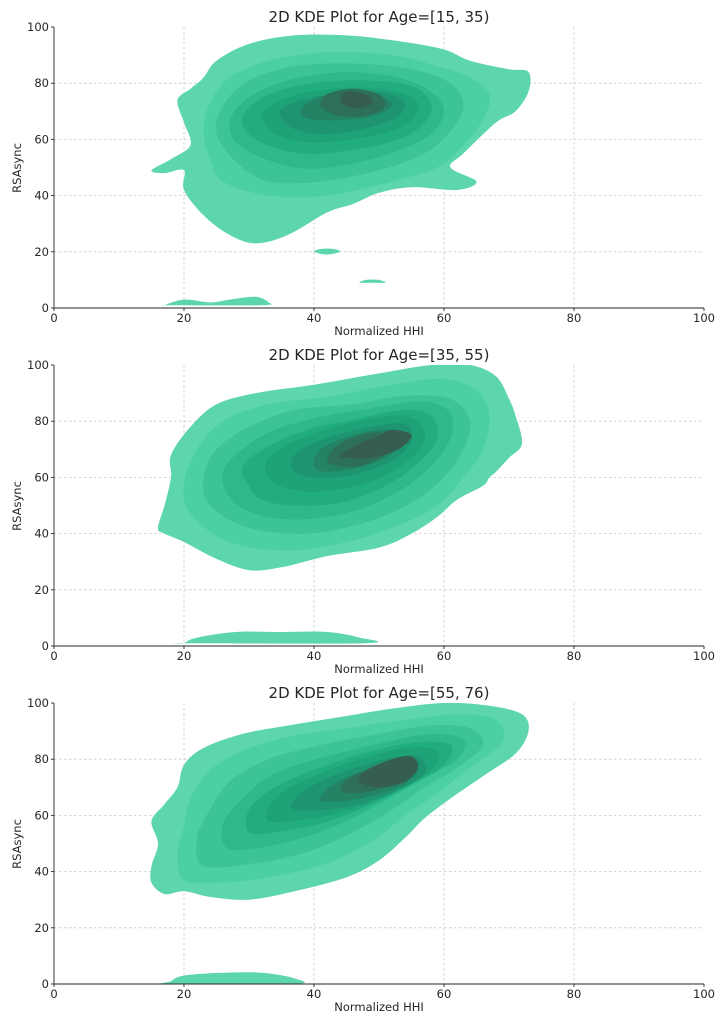  Describe the element at coordinates (379, 17) in the screenshot. I see `subplot-title: 2D KDE Plot for Age=[15, 35)` at that location.